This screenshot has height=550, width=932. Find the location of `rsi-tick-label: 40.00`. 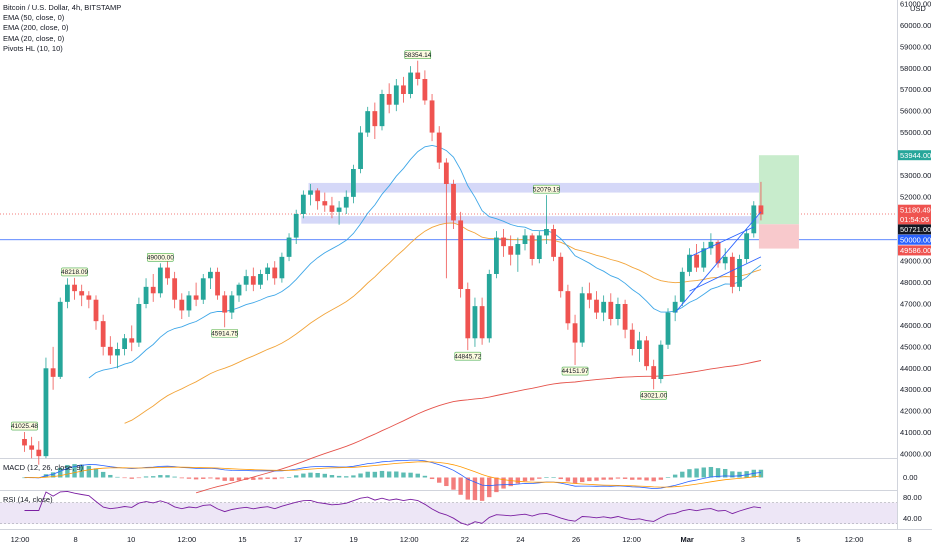

rsi-tick-label: 40.00 is located at coordinates (912, 518).